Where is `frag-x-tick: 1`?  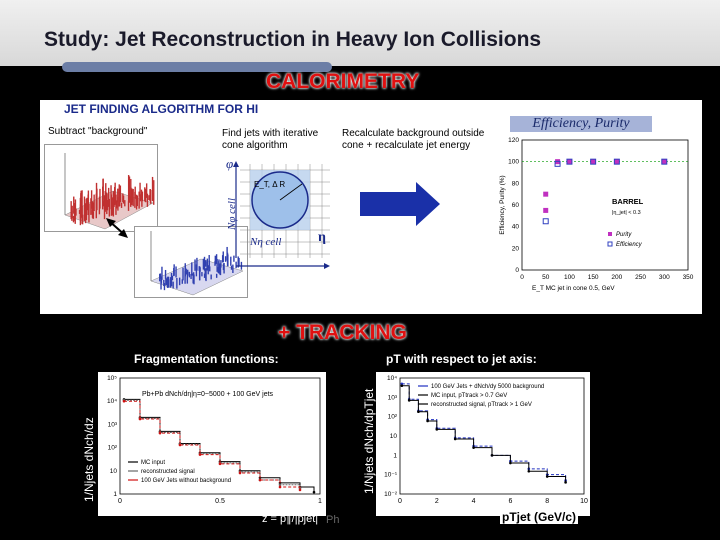
frag-x-tick: 1 is located at coordinates (320, 501).